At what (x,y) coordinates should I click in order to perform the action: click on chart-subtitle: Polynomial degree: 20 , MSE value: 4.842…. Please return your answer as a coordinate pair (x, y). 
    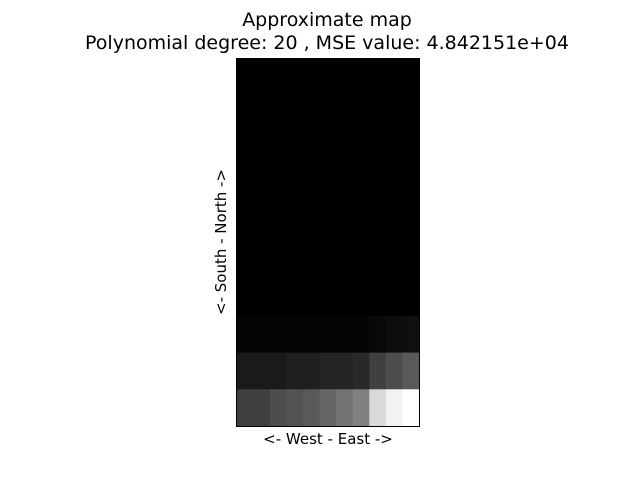
    Looking at the image, I should click on (327, 43).